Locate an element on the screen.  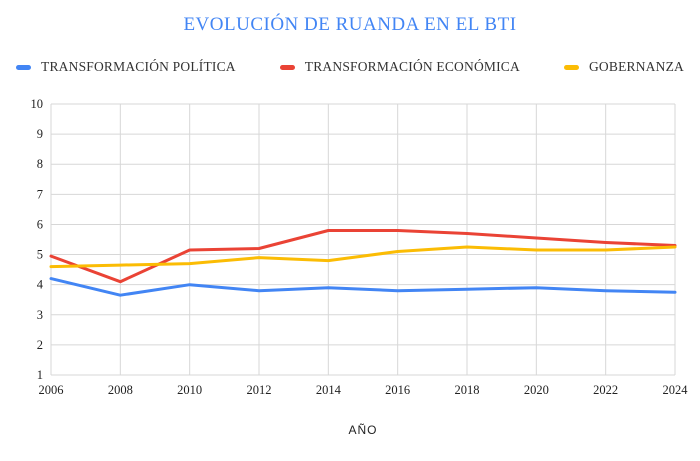
legend-item-gobernanza: GOBERNANZA is located at coordinates (623, 67).